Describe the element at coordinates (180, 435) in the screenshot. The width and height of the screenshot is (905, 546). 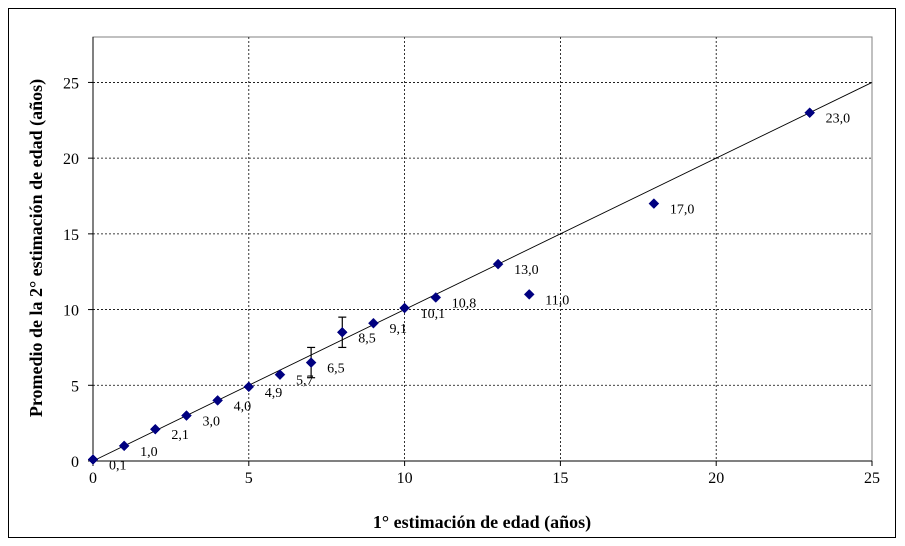
I see `data-label: 2,1` at that location.